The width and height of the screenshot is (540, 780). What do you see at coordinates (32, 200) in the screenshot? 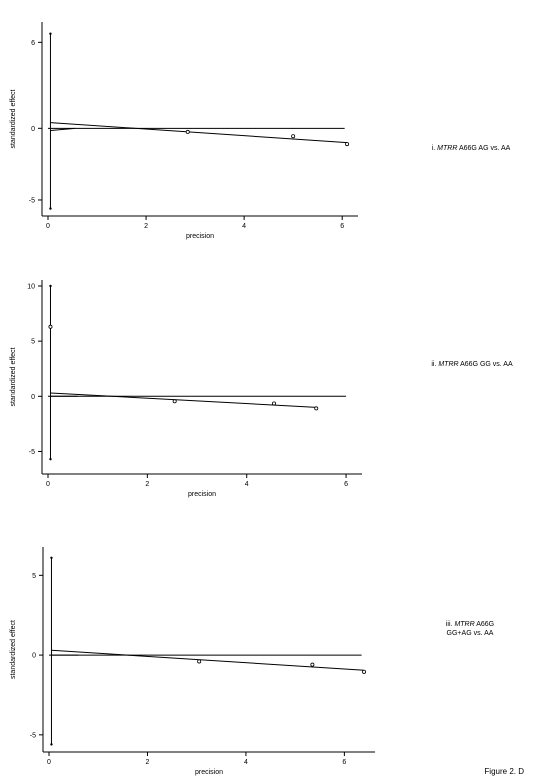
I see `panel-i-y-tick-label: -5` at bounding box center [32, 200].